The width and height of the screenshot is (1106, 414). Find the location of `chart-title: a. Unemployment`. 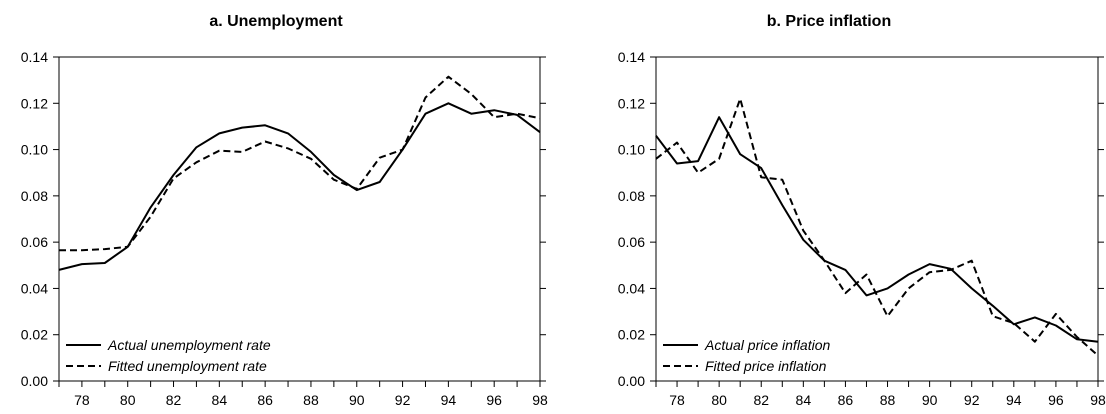

chart-title: a. Unemployment is located at coordinates (276, 21).